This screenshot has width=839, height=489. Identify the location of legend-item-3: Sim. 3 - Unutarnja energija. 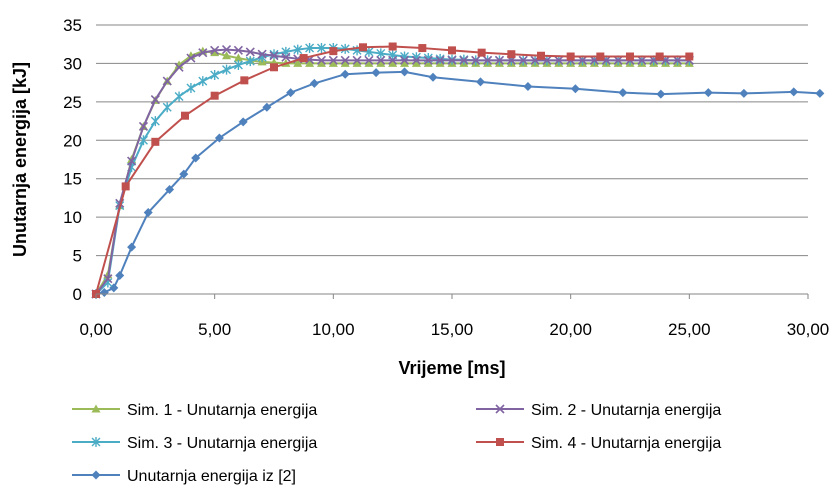
(194, 443).